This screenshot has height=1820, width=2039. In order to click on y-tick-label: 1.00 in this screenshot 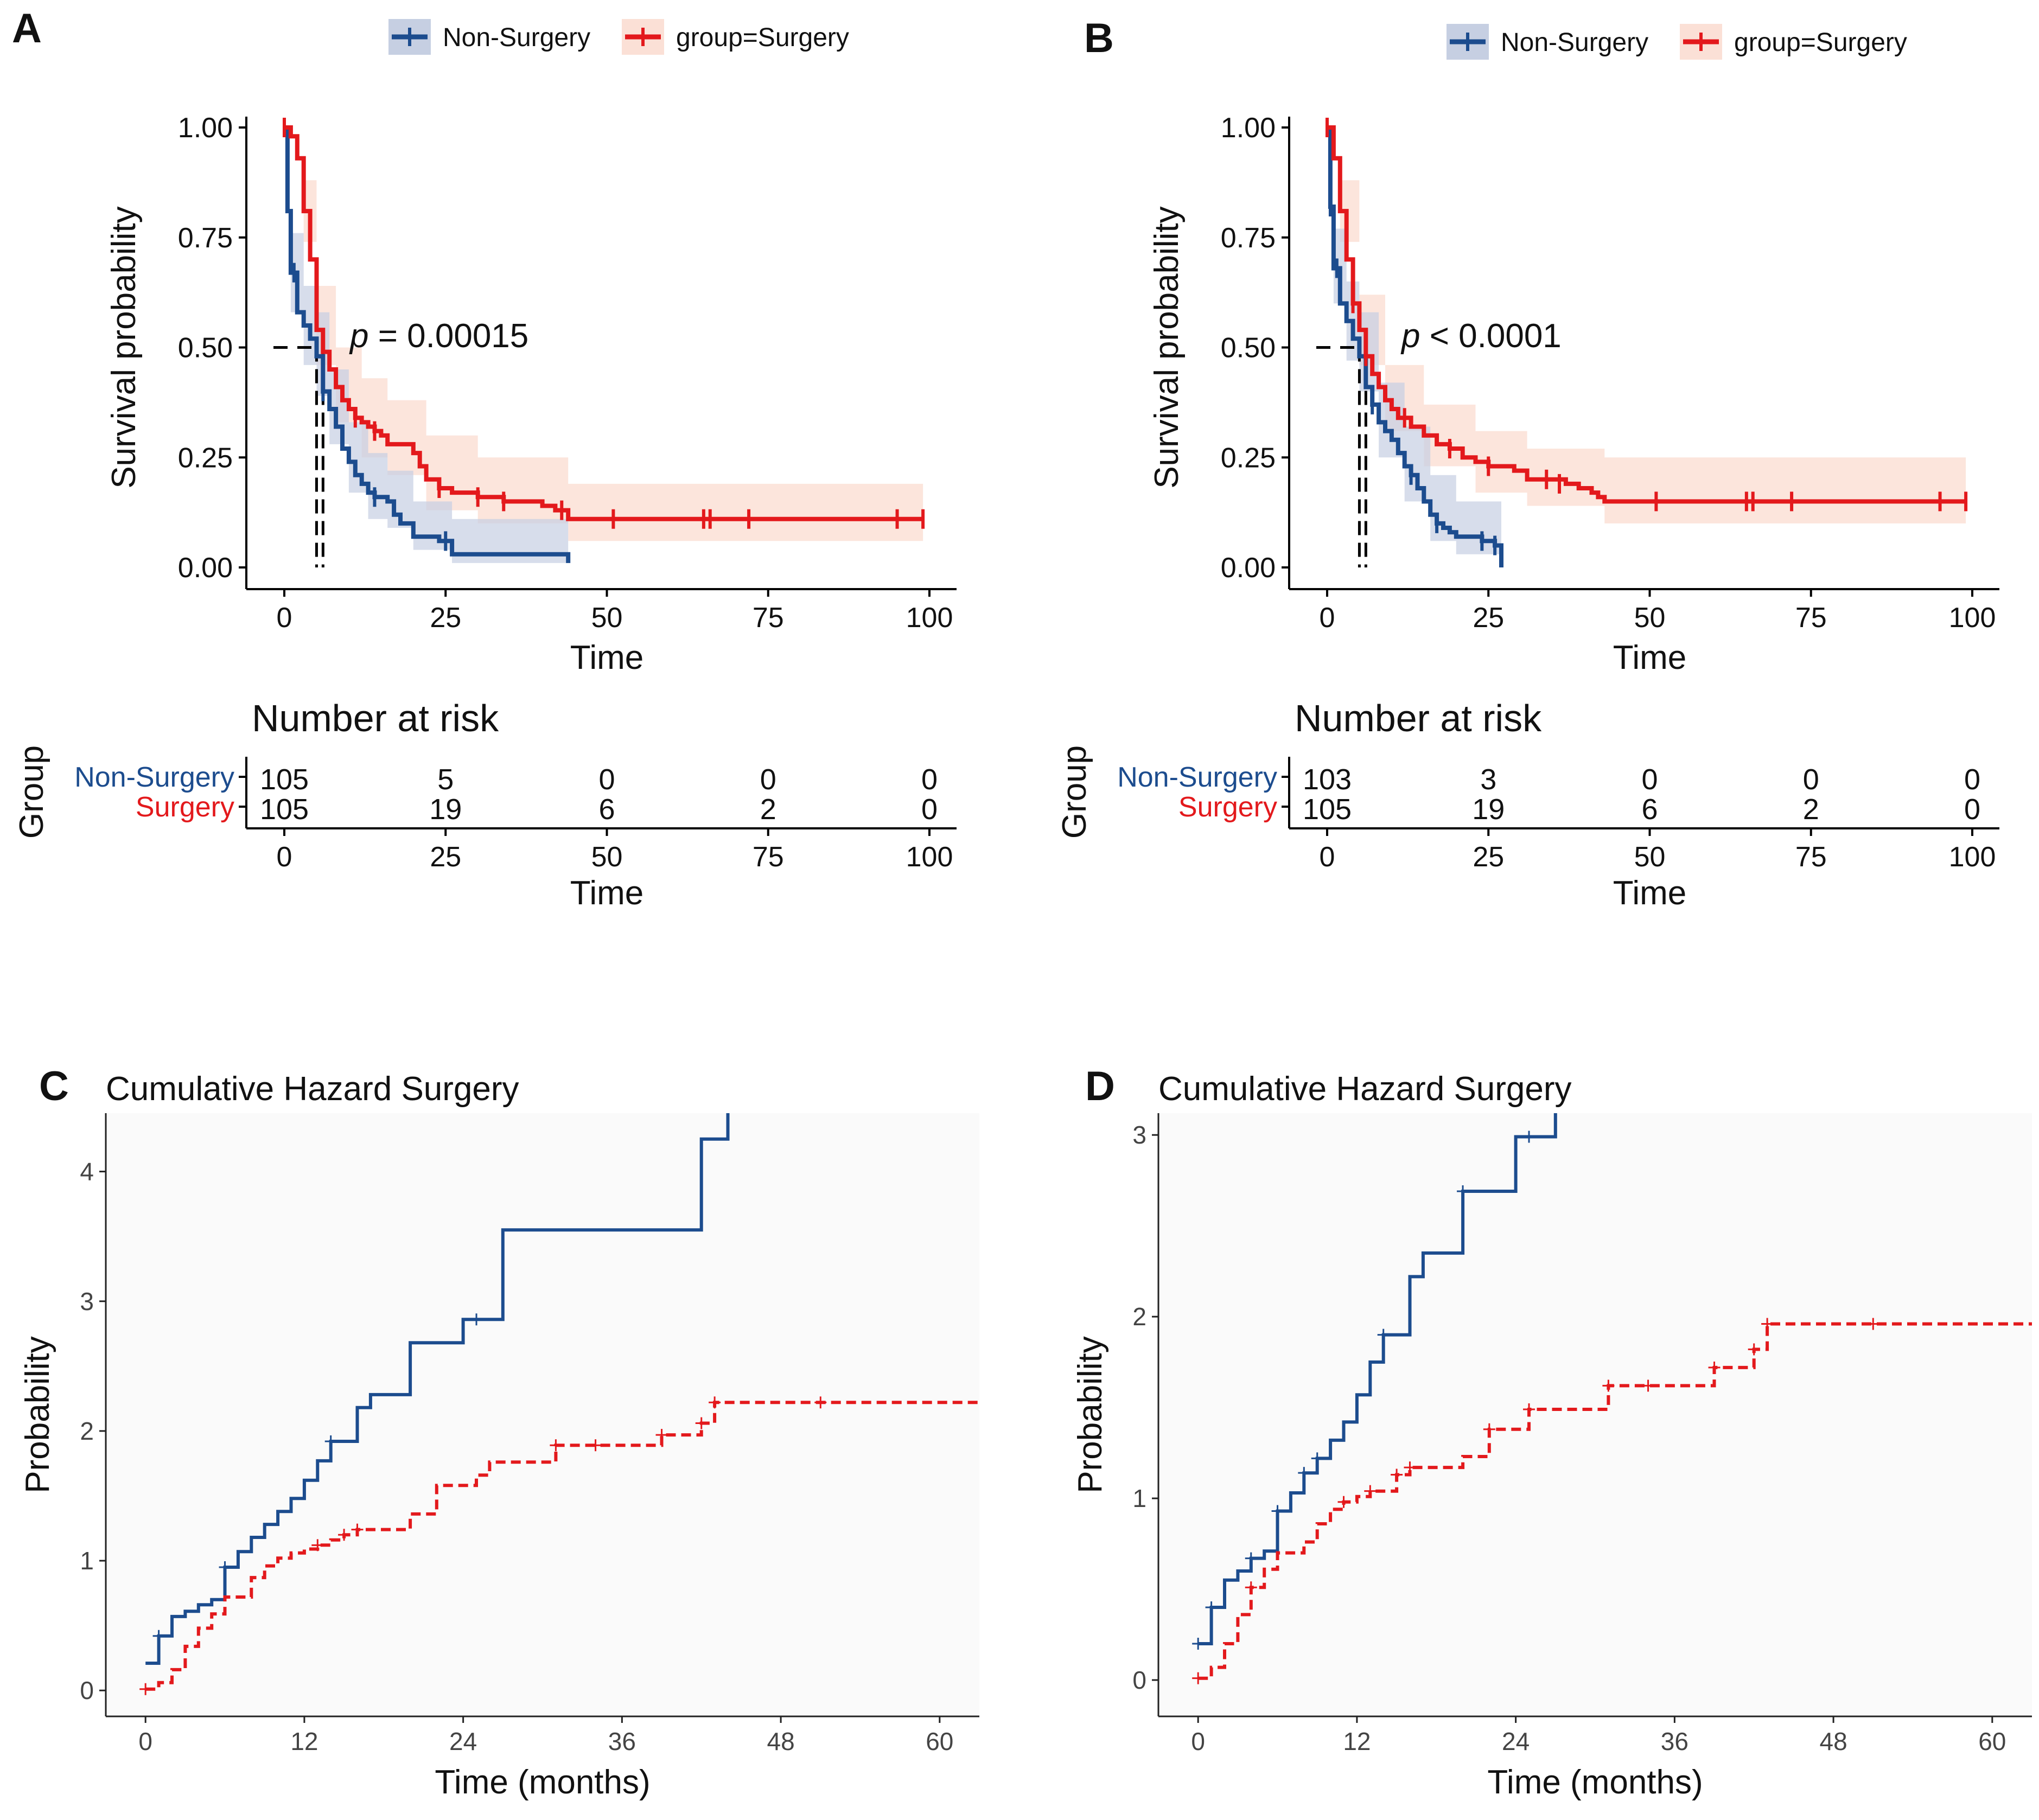, I will do `click(205, 128)`.